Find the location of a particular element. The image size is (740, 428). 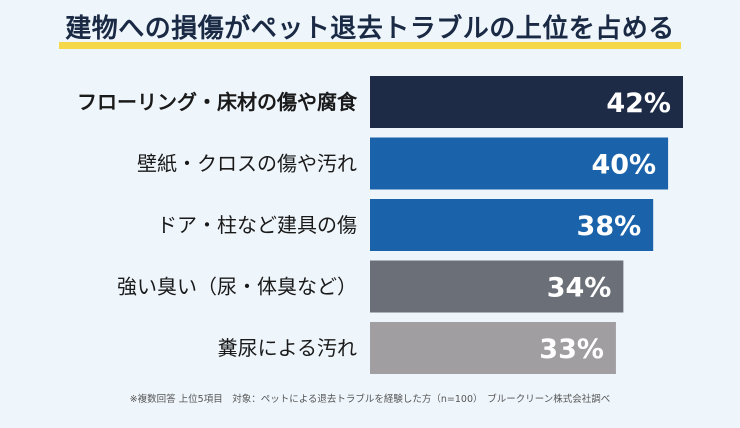

category-label: 糞尿による汚れ is located at coordinates (287, 348).